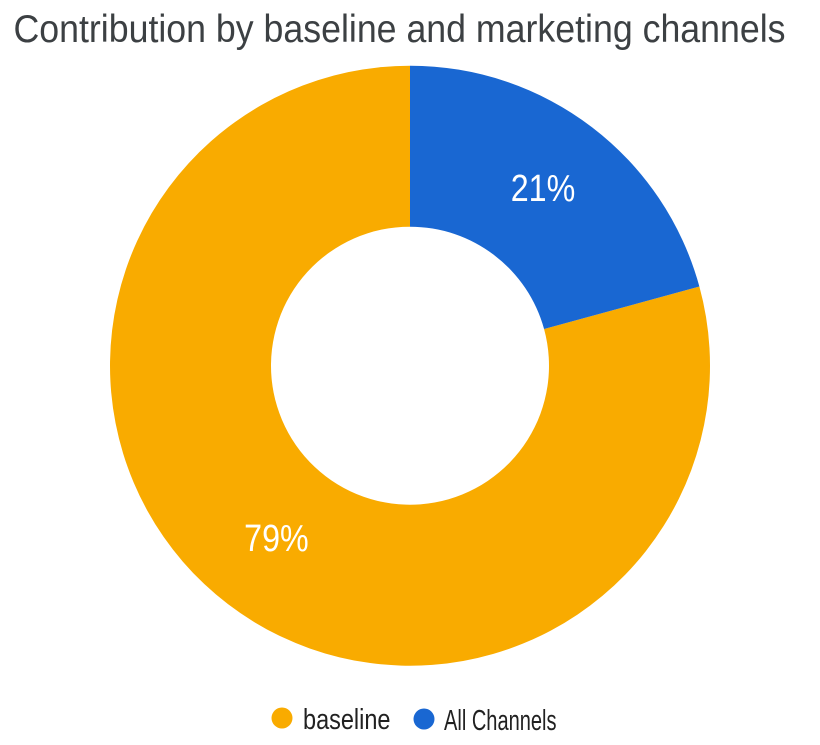 This screenshot has width=820, height=745. What do you see at coordinates (500, 721) in the screenshot?
I see `svg-text: All Channels` at bounding box center [500, 721].